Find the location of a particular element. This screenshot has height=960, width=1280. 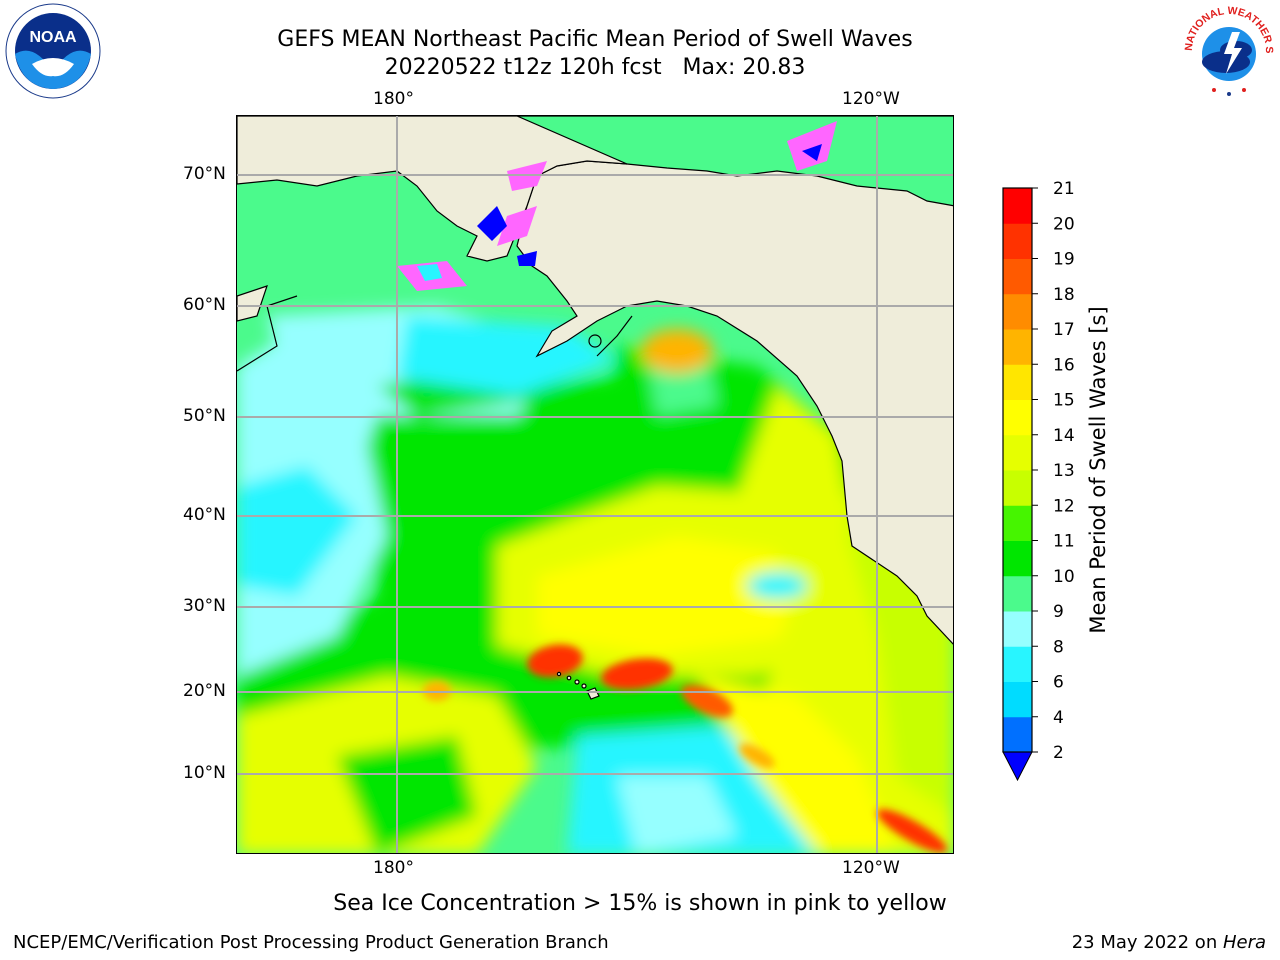

colorbar-tick-label: 21 is located at coordinates (1064, 189).